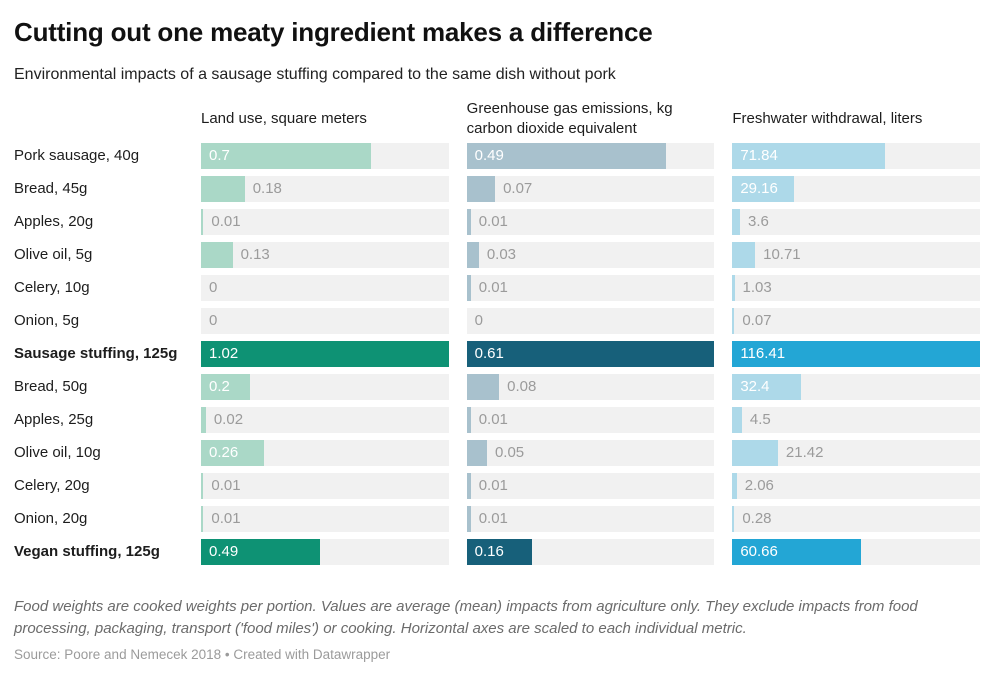  Describe the element at coordinates (759, 486) in the screenshot. I see `bar-value-label: 2.06` at that location.